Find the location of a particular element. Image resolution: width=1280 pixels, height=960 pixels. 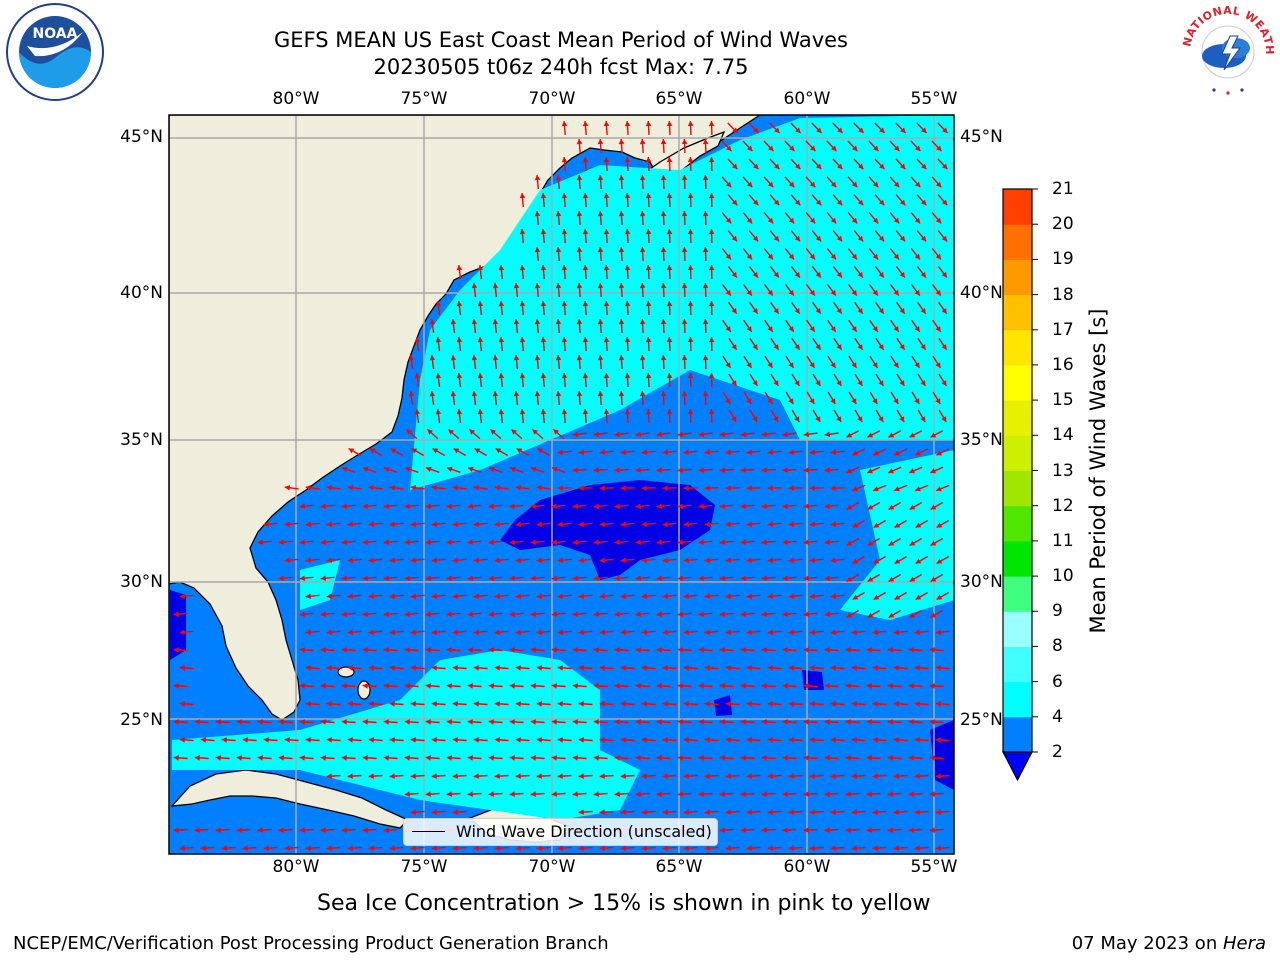

lat-label-right-35n: 35°N is located at coordinates (981, 440).